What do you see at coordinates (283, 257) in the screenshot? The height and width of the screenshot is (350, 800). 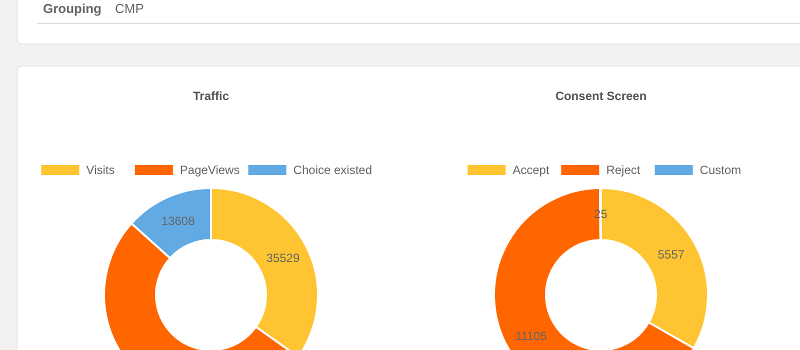 I see `data-label: 35529` at bounding box center [283, 257].